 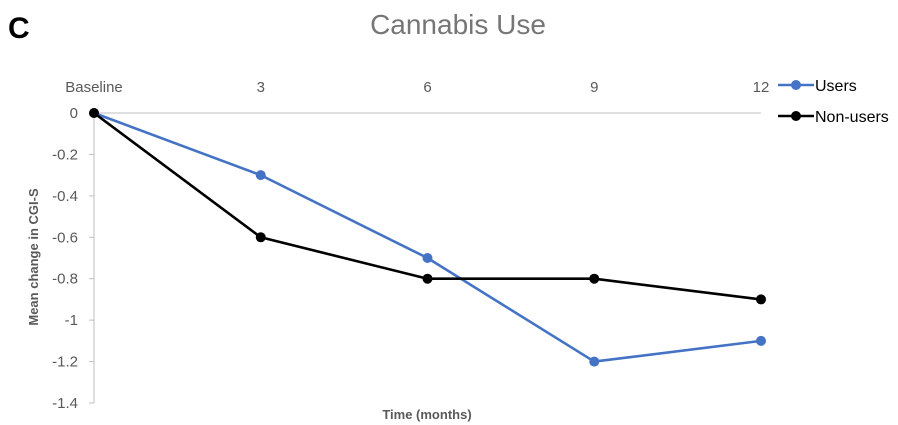 What do you see at coordinates (427, 87) in the screenshot?
I see `x-tick-label: 6` at bounding box center [427, 87].